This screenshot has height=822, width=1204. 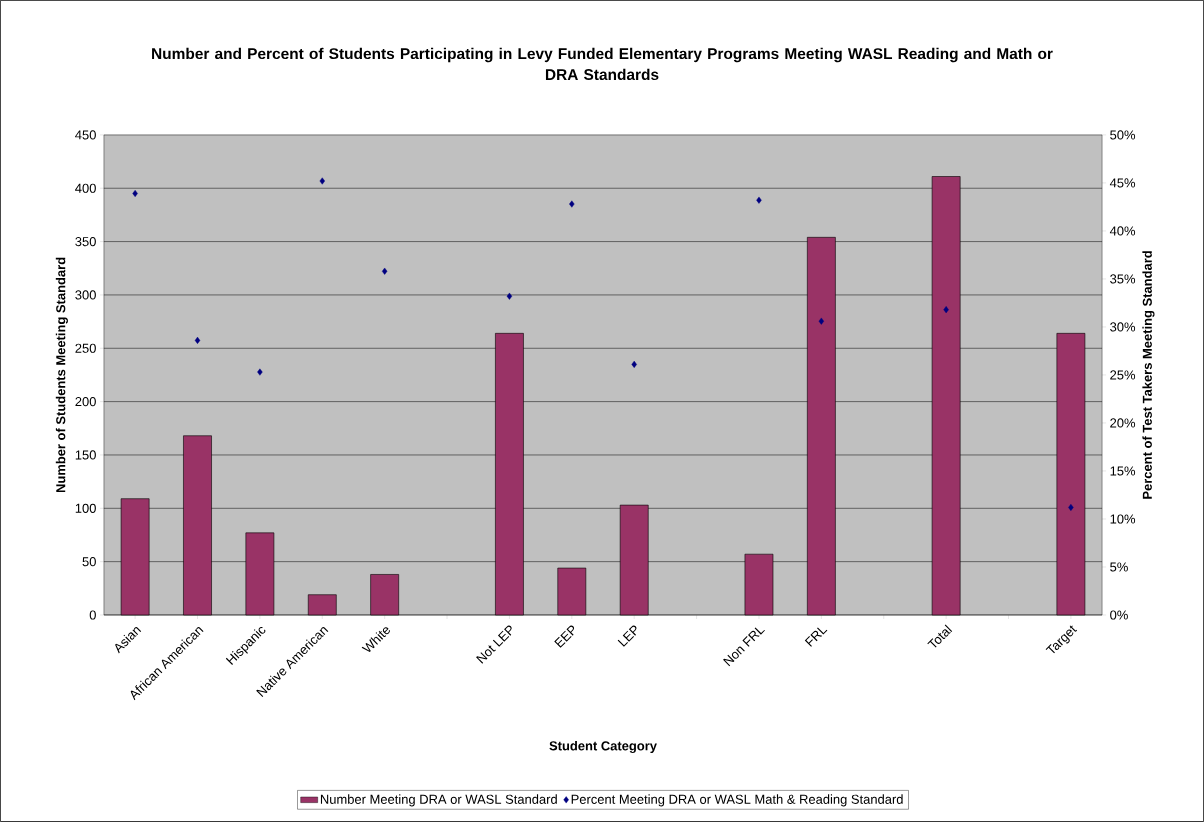 What do you see at coordinates (1123, 279) in the screenshot?
I see `y2-tick-label: 35%` at bounding box center [1123, 279].